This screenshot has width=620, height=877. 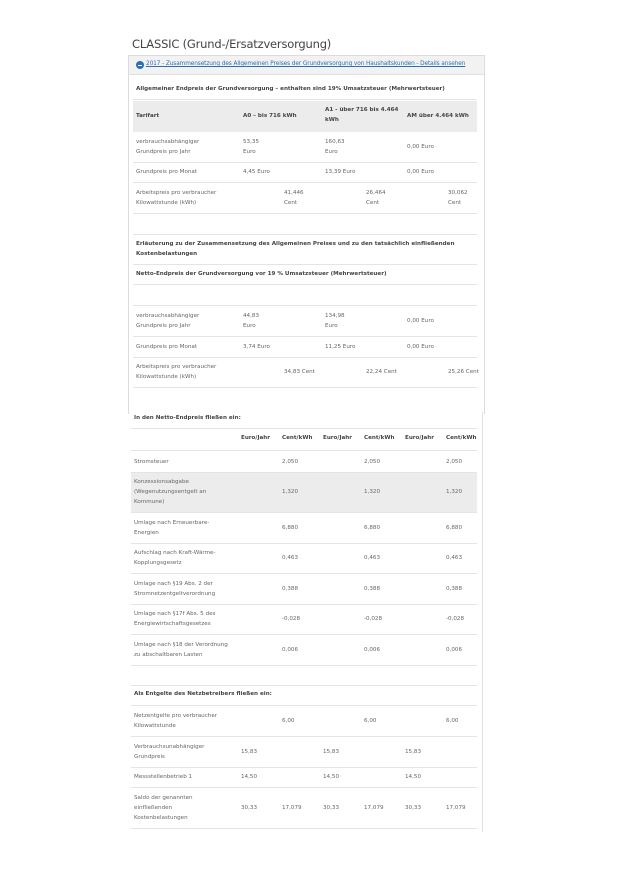 What do you see at coordinates (305, 116) in the screenshot?
I see `brutto-header-band` at bounding box center [305, 116].